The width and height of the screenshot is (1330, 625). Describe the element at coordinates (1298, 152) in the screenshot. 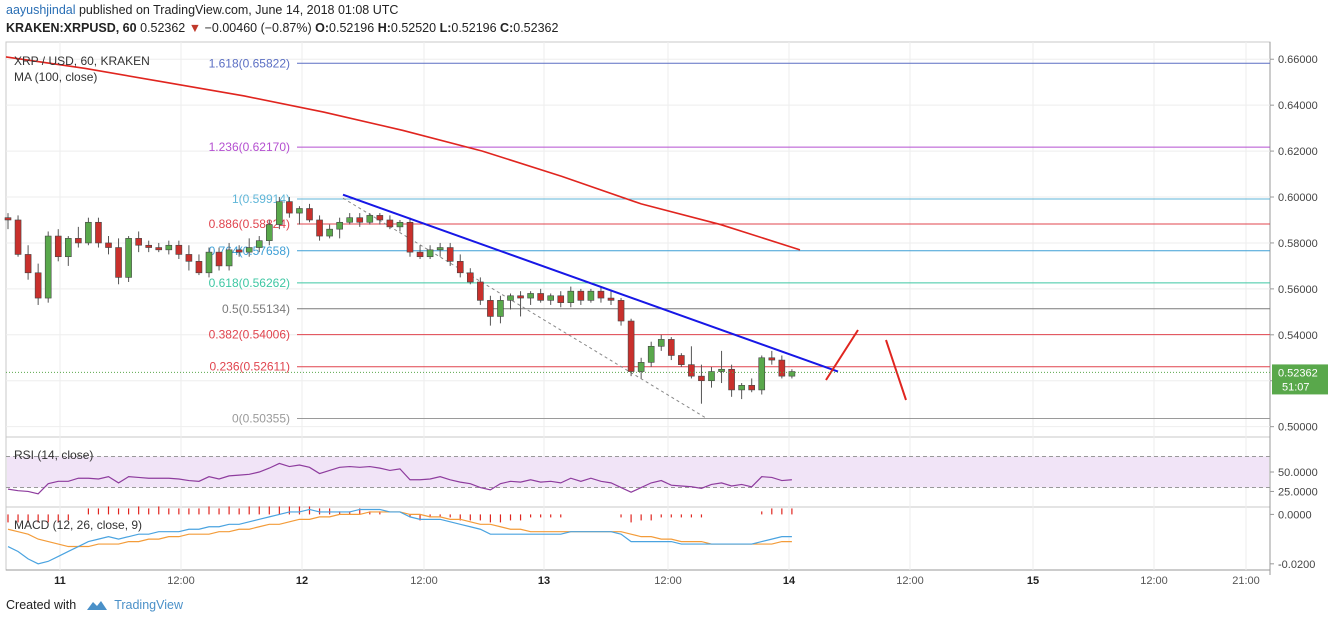

I see `price-tick-label: 0.62000` at that location.